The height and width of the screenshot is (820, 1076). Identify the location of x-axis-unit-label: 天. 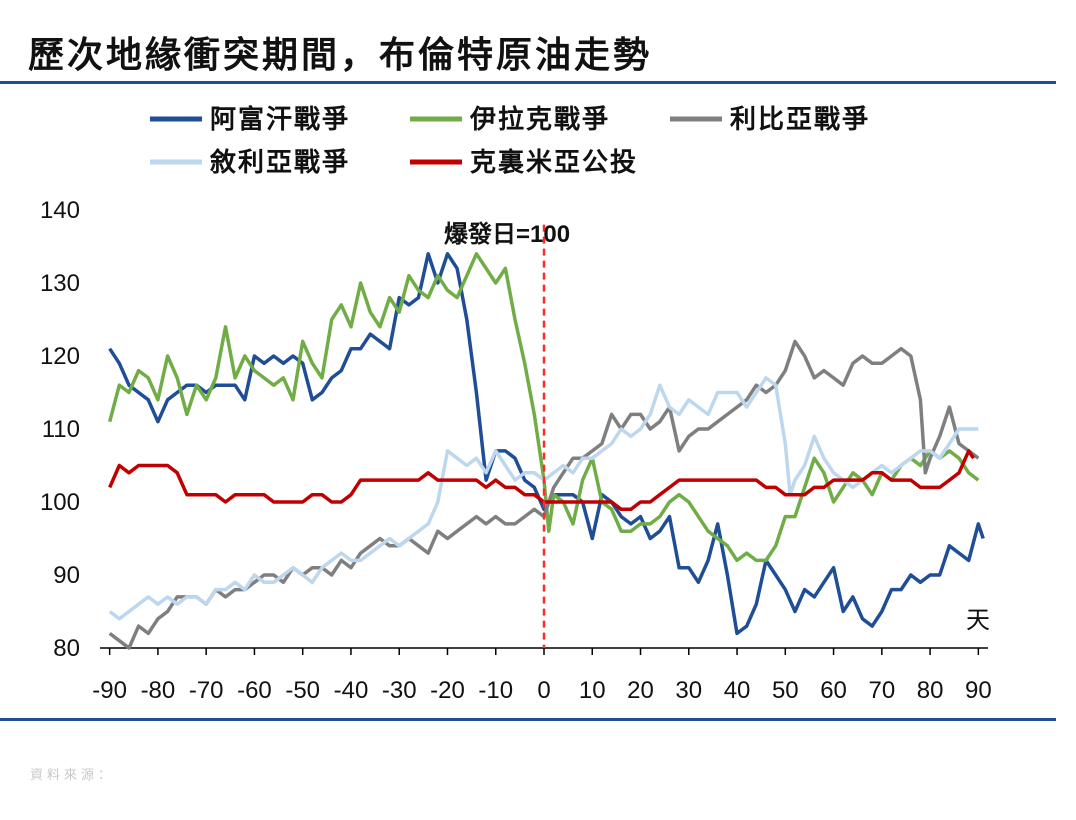
(978, 620).